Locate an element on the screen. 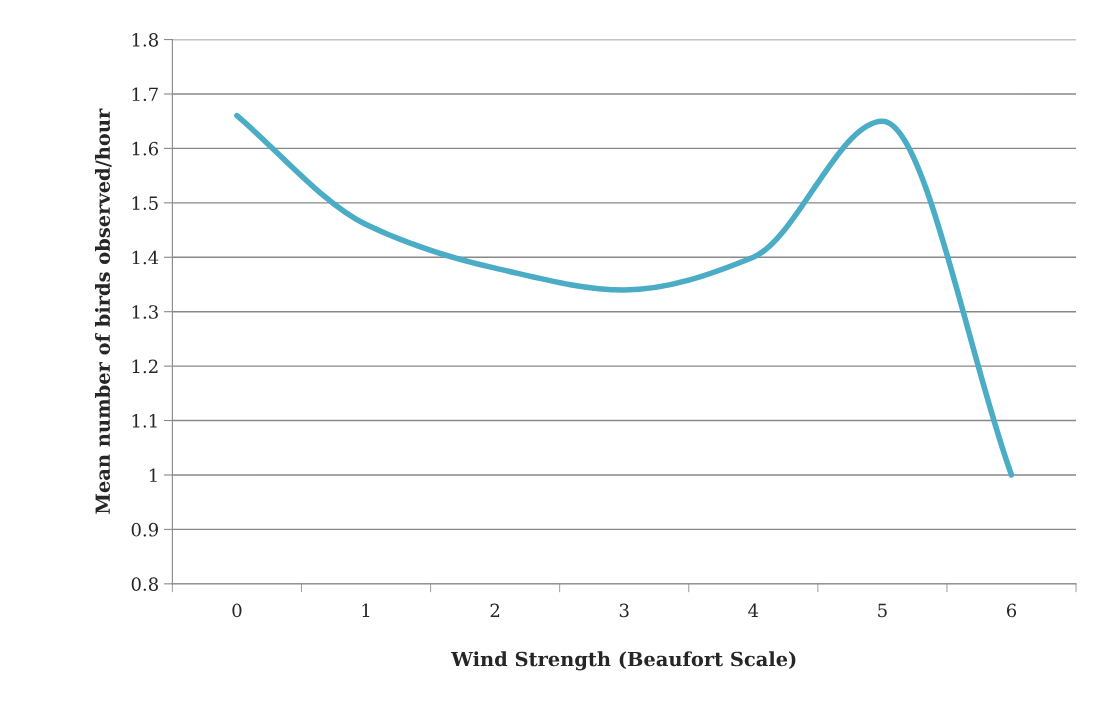 The height and width of the screenshot is (719, 1098). x-tick-label: 2 is located at coordinates (495, 610).